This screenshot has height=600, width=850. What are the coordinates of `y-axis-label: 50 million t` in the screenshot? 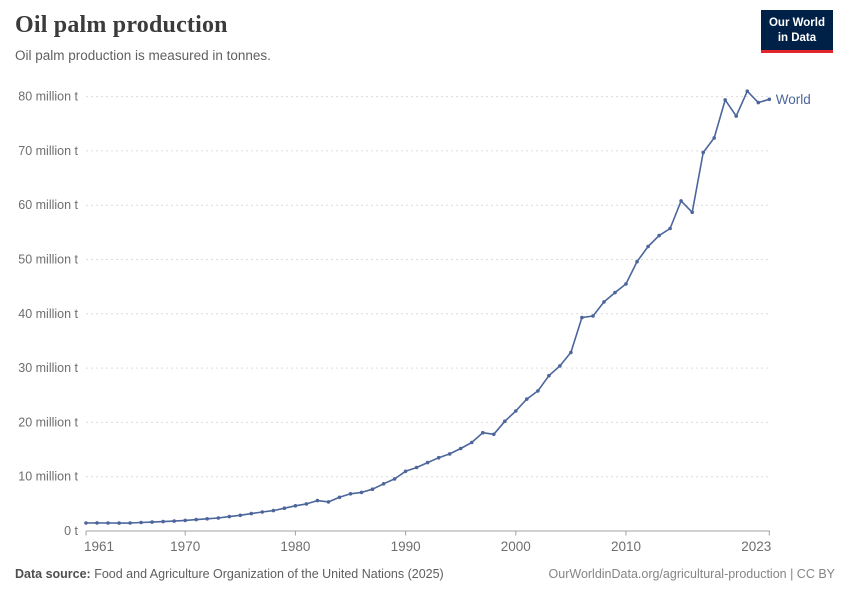 It's located at (48, 260).